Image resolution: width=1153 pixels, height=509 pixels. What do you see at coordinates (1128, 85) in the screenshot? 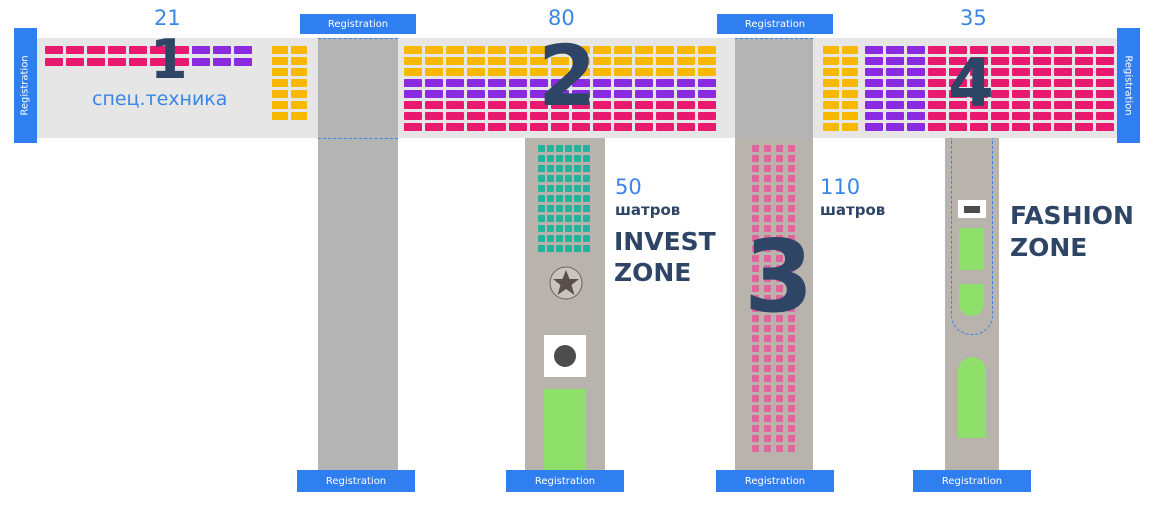
I see `registration-right: Registration` at bounding box center [1128, 85].